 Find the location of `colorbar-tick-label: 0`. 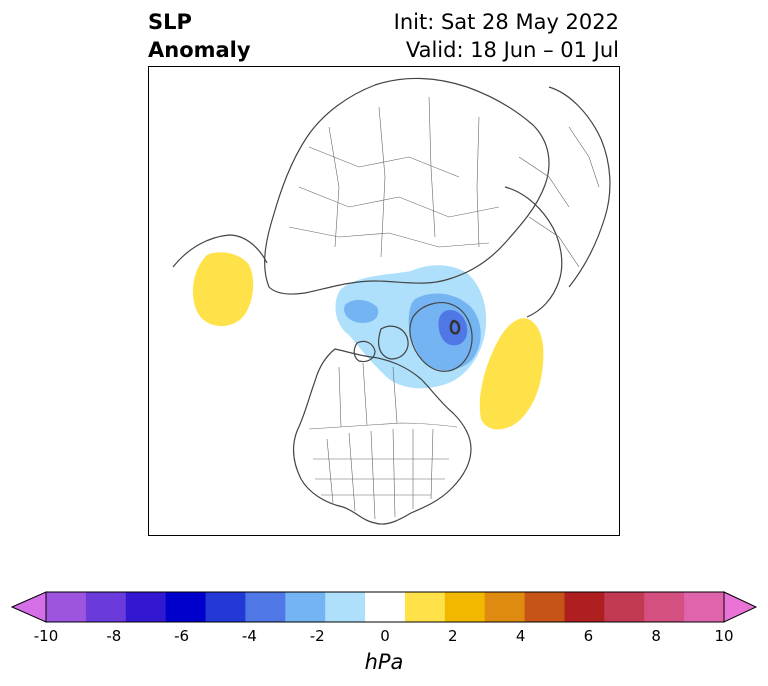

colorbar-tick-label: 0 is located at coordinates (385, 636).